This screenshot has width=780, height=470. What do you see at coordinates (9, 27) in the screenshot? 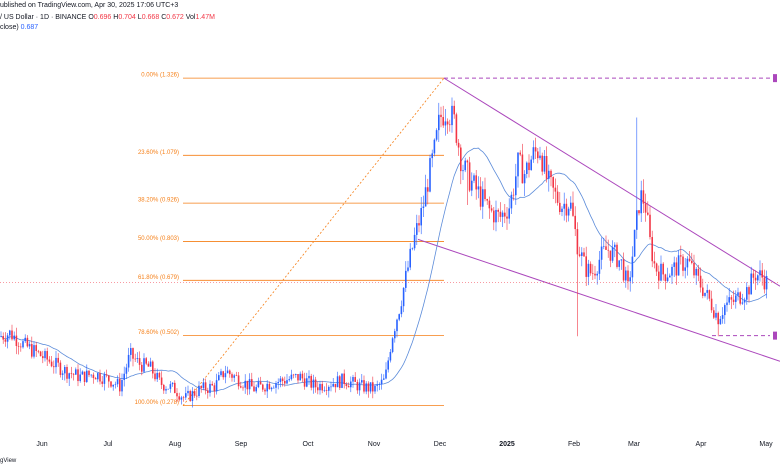
I see `ma-label: close)` at bounding box center [9, 27].